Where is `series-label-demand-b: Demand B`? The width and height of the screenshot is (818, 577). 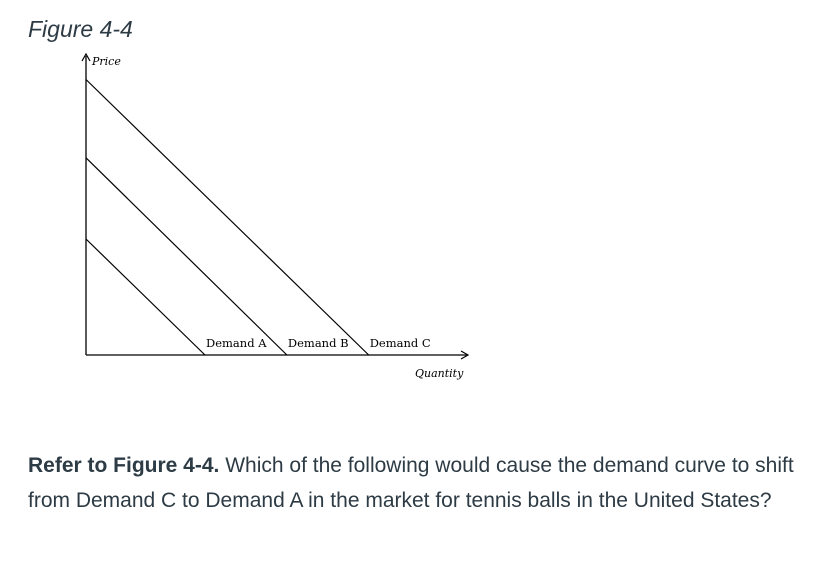 series-label-demand-b: Demand B is located at coordinates (318, 343).